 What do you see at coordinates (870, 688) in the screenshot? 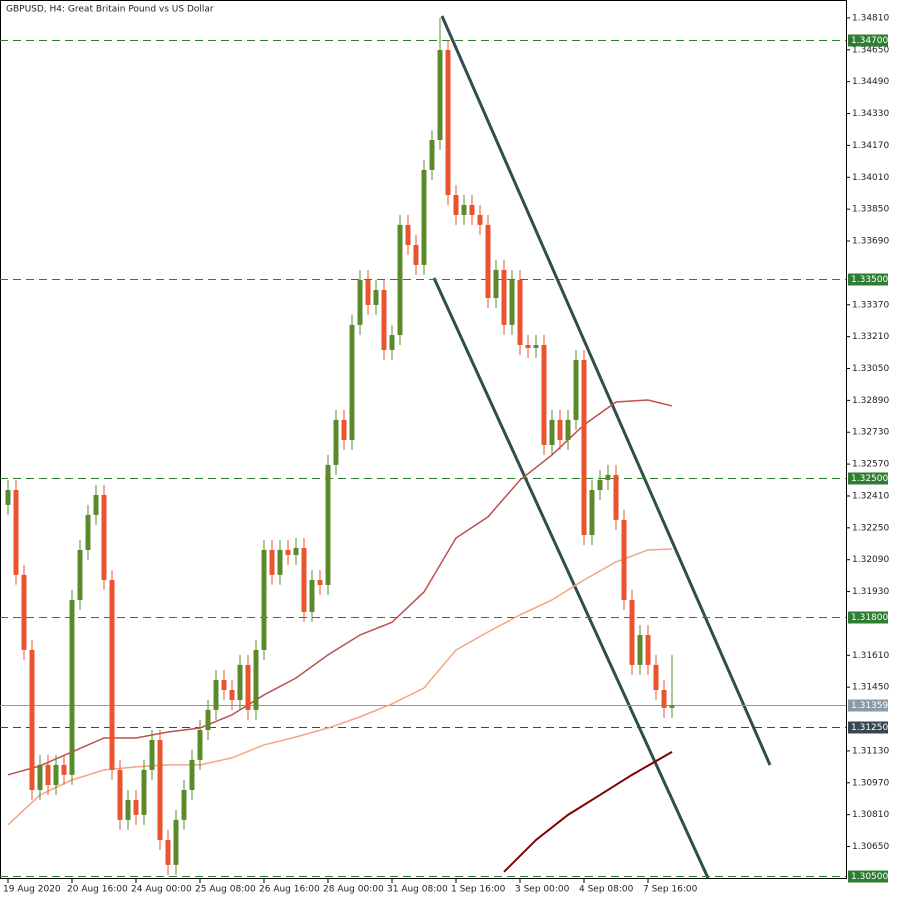
I see `y-tick-label: 1.31450` at bounding box center [870, 688].